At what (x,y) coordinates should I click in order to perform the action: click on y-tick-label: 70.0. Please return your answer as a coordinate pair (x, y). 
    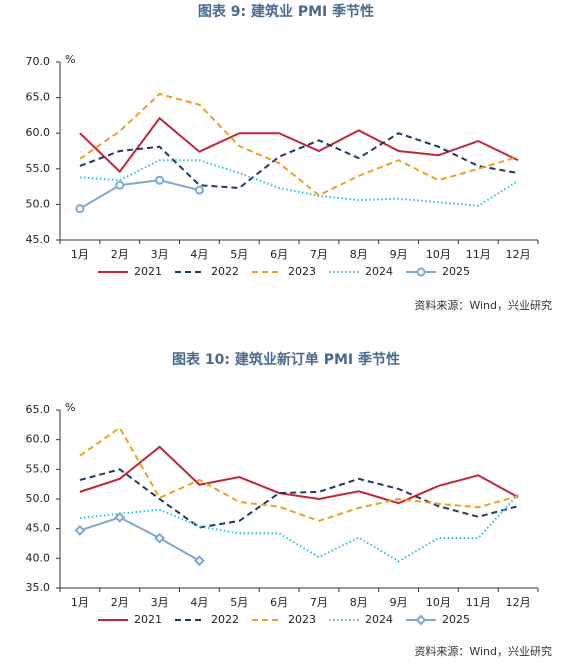
    Looking at the image, I should click on (38, 61).